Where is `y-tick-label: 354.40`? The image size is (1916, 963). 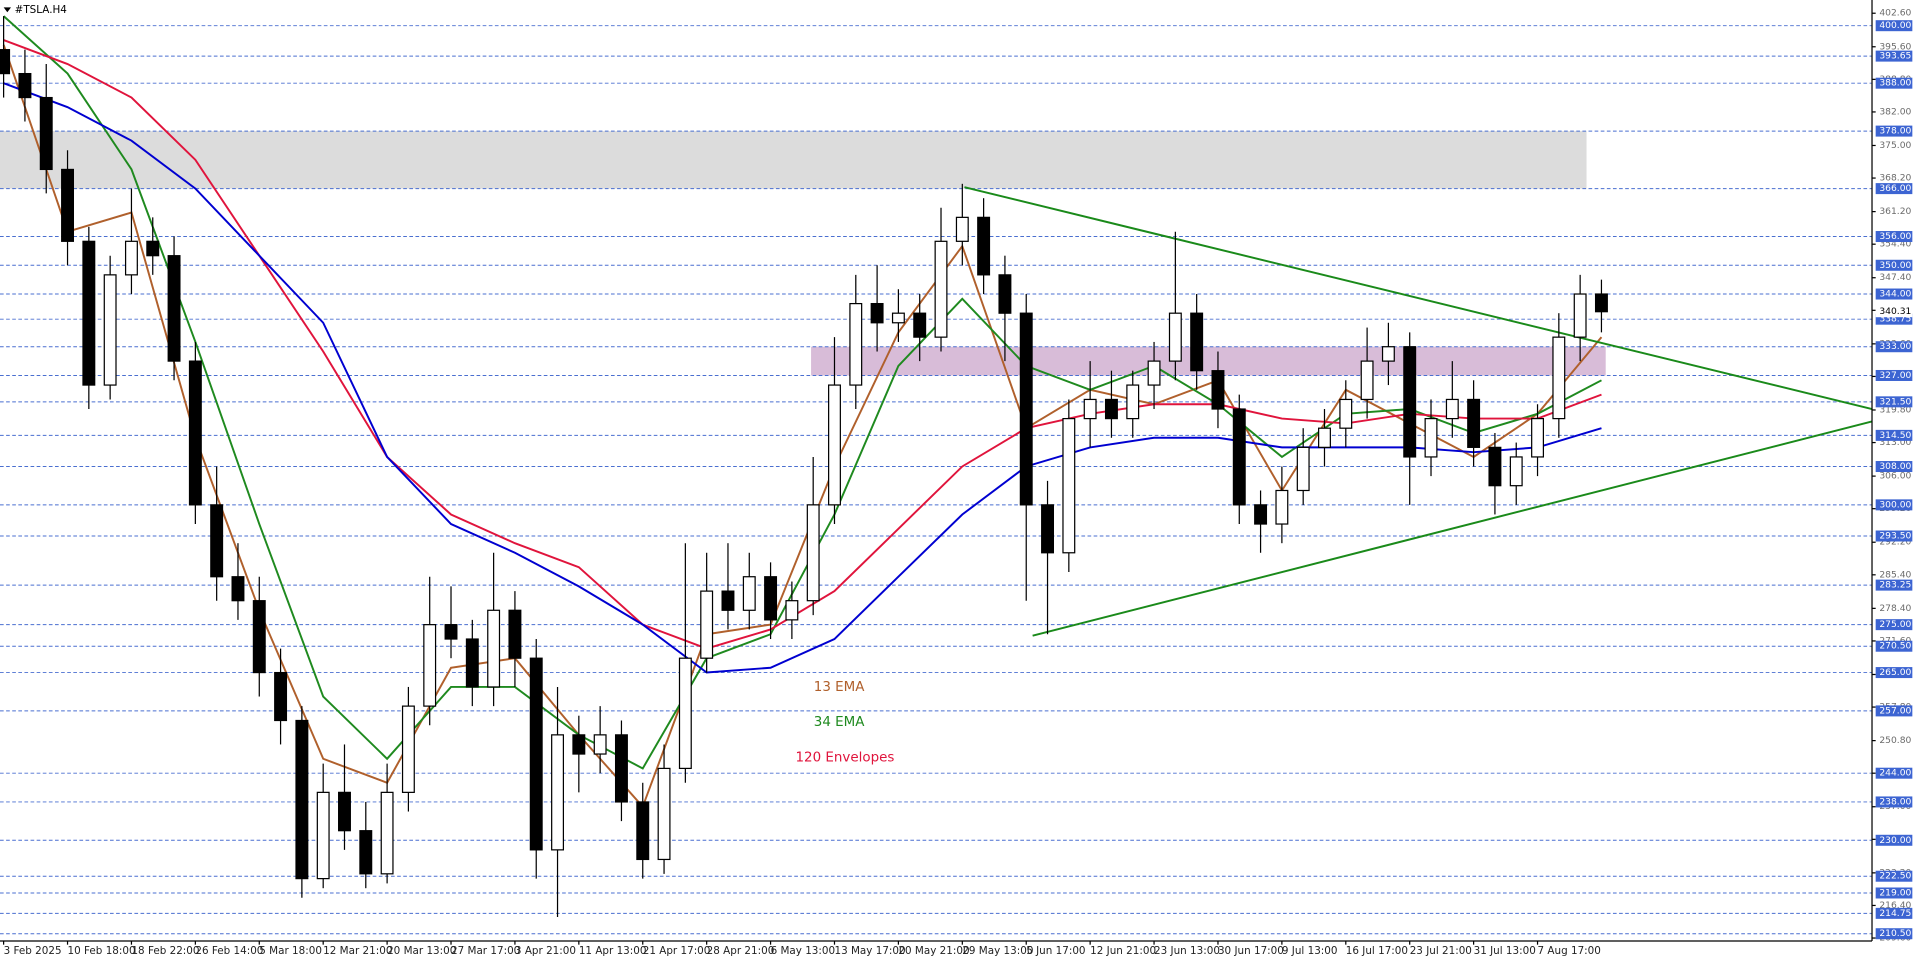
y-tick-label: 354.40 is located at coordinates (1895, 244).